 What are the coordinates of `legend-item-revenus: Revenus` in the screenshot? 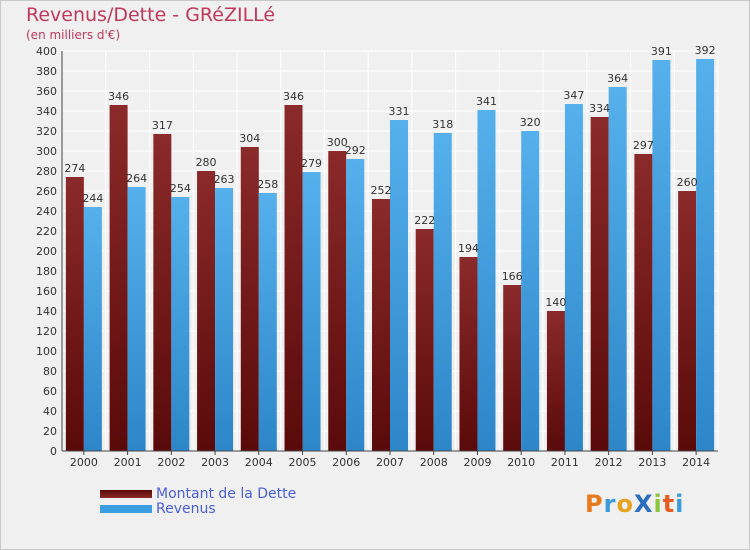 It's located at (198, 508).